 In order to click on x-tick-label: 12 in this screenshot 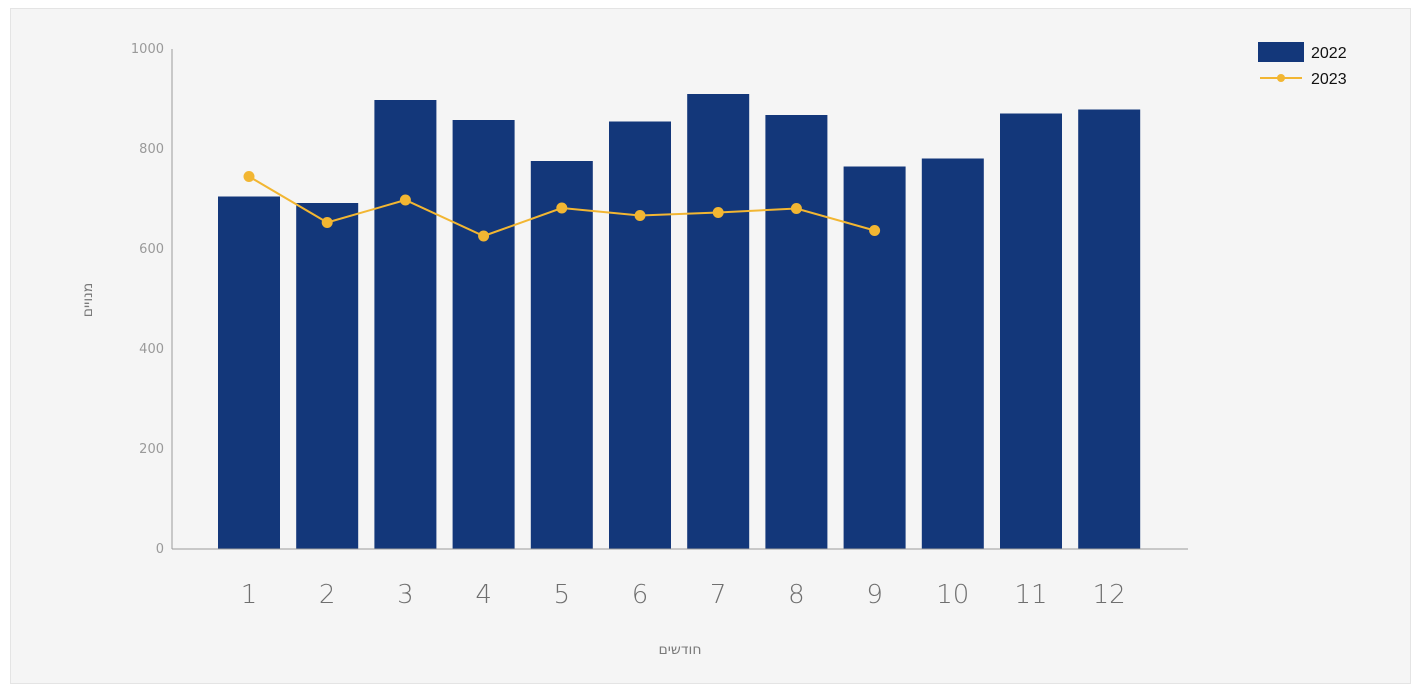, I will do `click(1109, 595)`.